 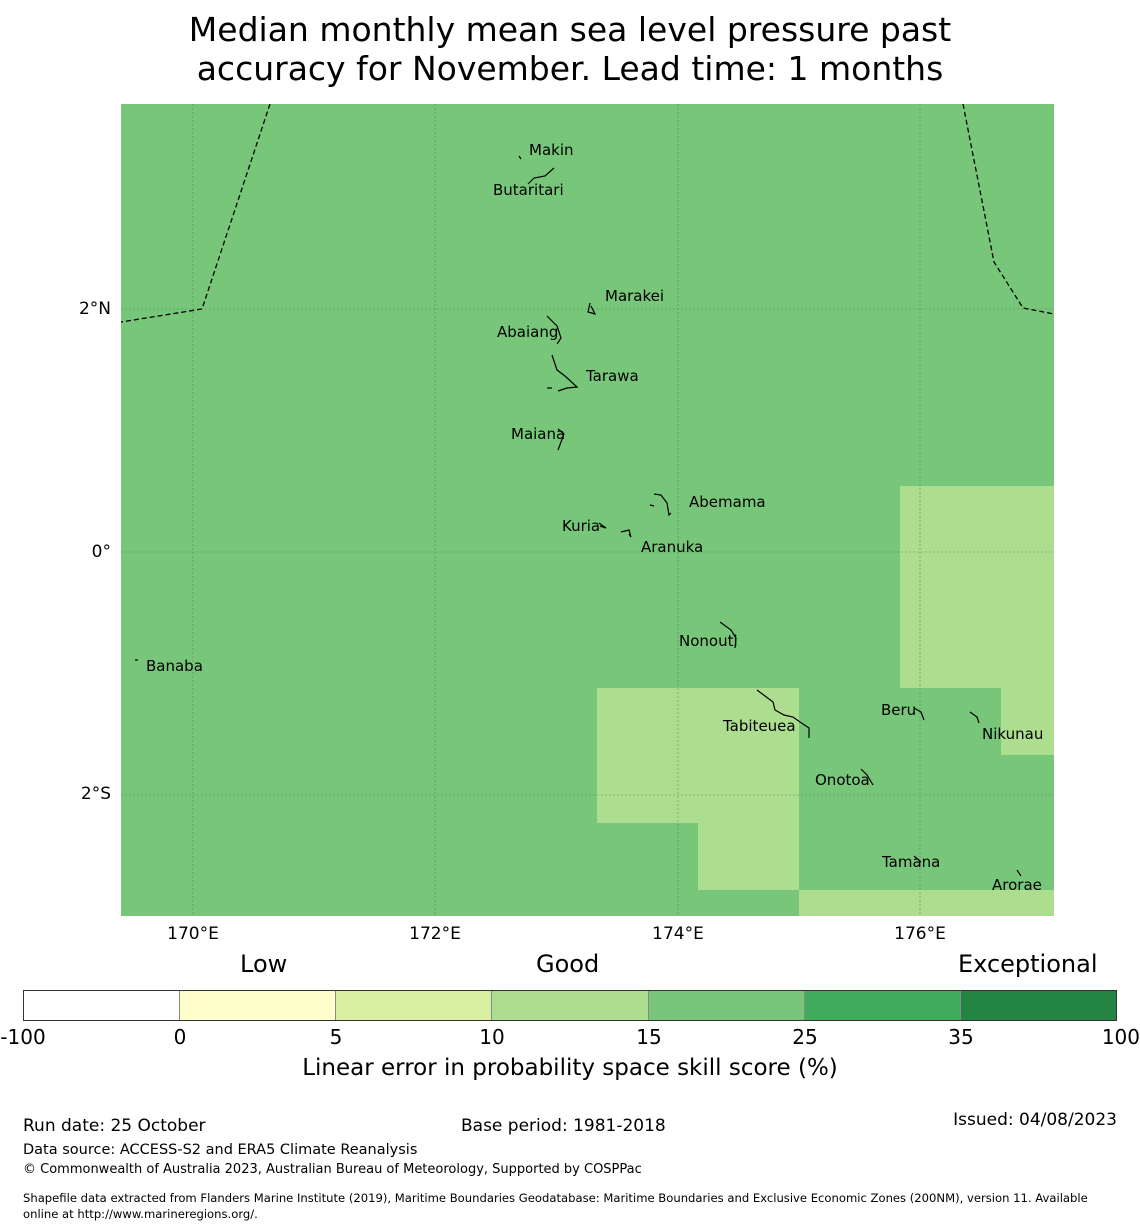 What do you see at coordinates (492, 1037) in the screenshot?
I see `colorbar-tick: 10` at bounding box center [492, 1037].